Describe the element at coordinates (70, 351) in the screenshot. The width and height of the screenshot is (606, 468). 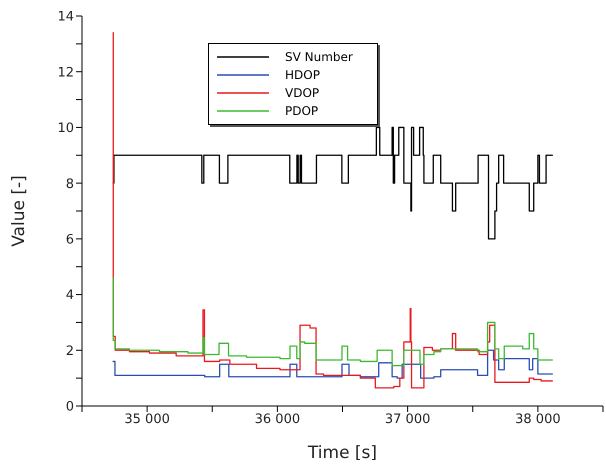
I see `y-tick-label: 2` at that location.